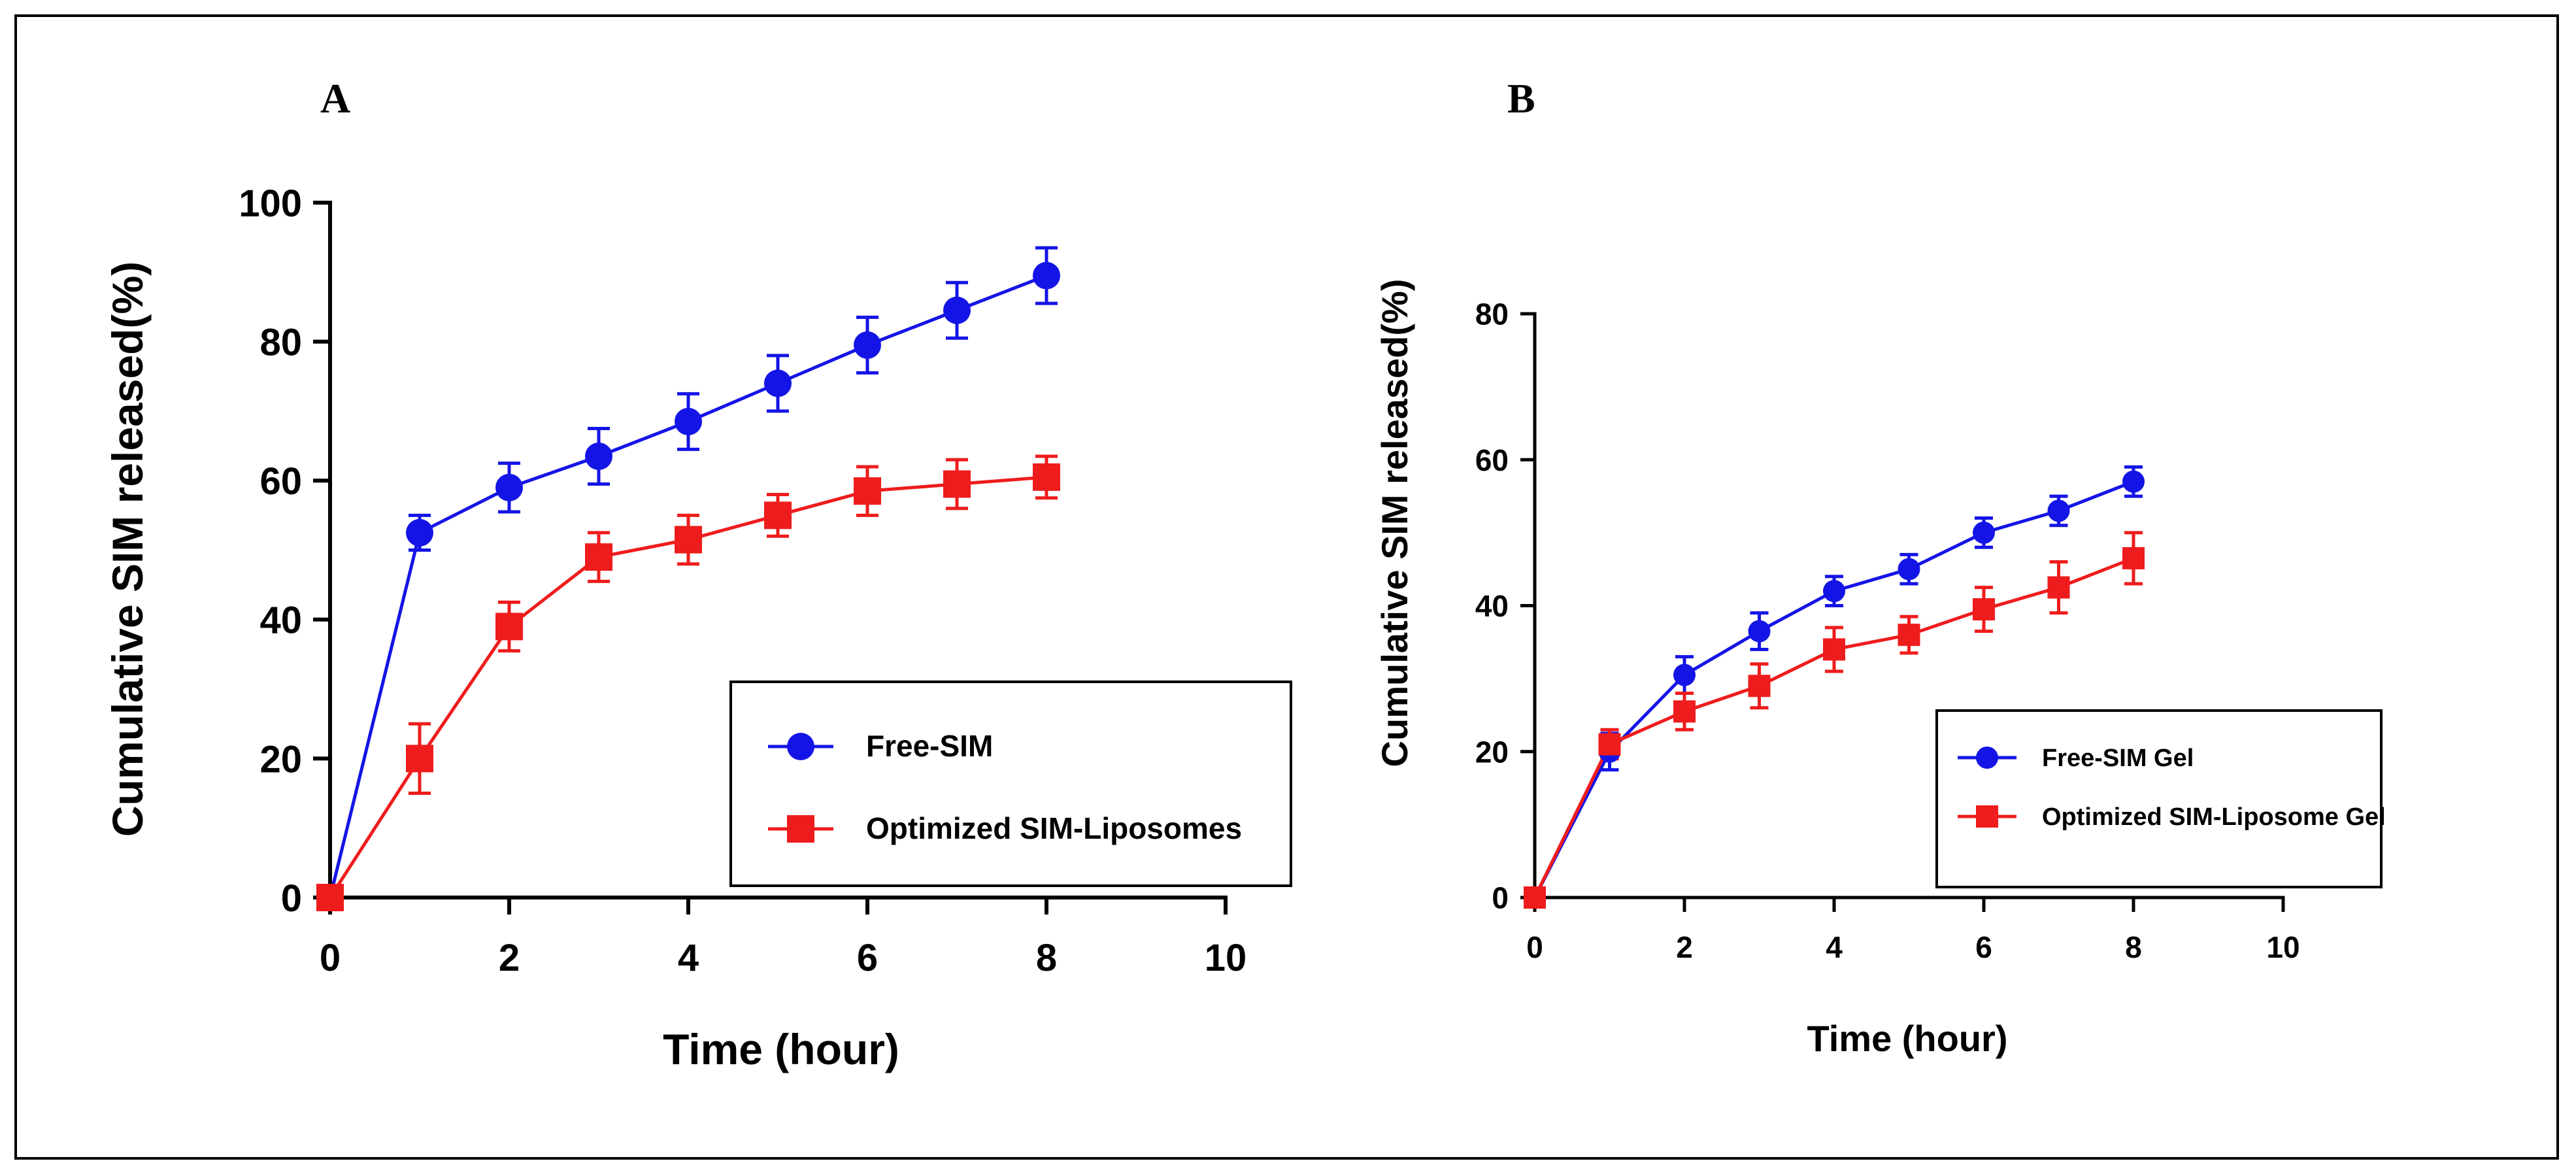 Image resolution: width=2576 pixels, height=1176 pixels. Describe the element at coordinates (1684, 947) in the screenshot. I see `panel-b-xtick-label: 2` at that location.